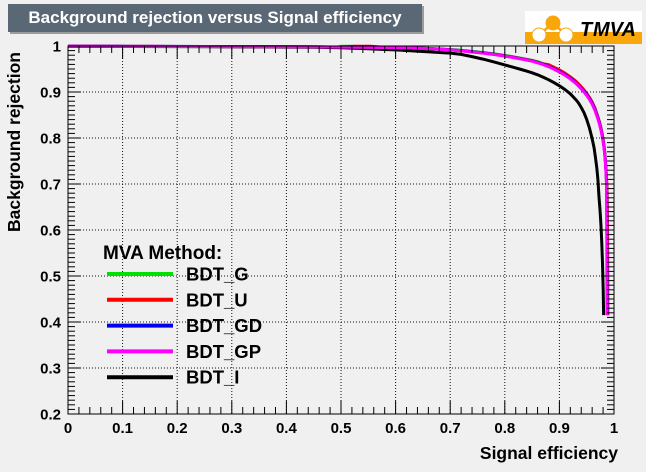  I want to click on y-tick-label: 0.8, so click(50, 139).